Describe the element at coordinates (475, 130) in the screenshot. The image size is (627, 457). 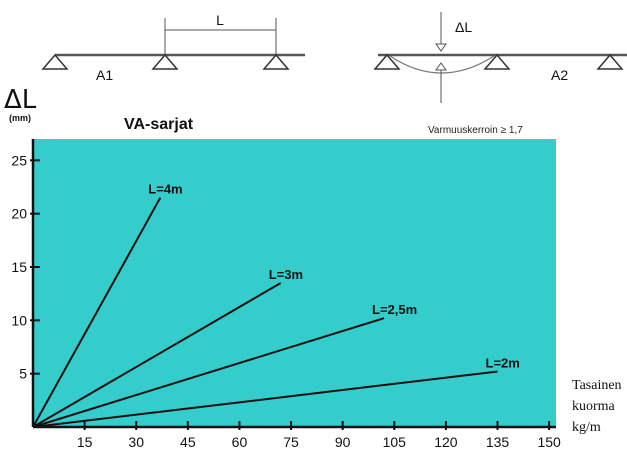
I see `safety-factor-note: Varmuuskerroin ≥ 1,7` at that location.